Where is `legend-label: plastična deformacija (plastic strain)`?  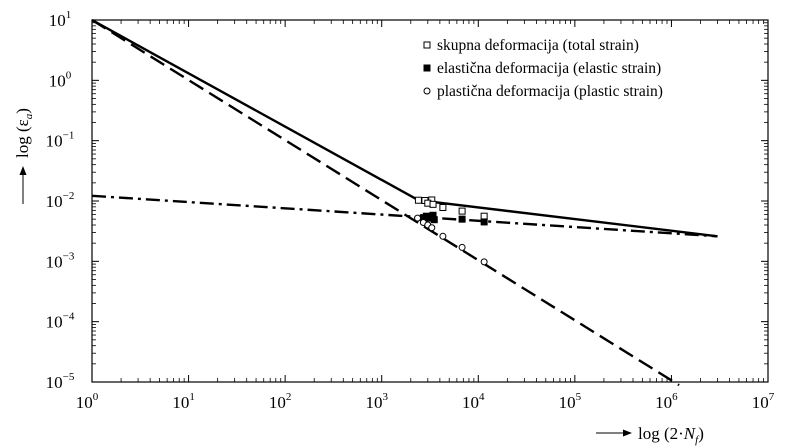 legend-label: plastična deformacija (plastic strain) is located at coordinates (550, 91).